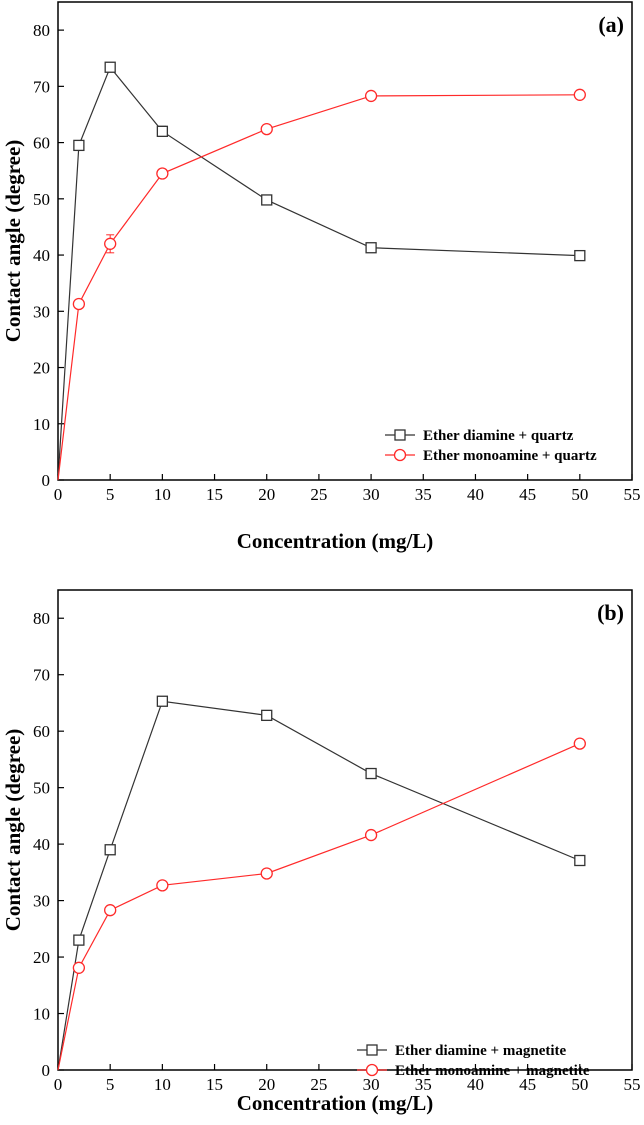 The width and height of the screenshot is (644, 1125). I want to click on legend-label: Ether monoamine + magnetite, so click(492, 1071).